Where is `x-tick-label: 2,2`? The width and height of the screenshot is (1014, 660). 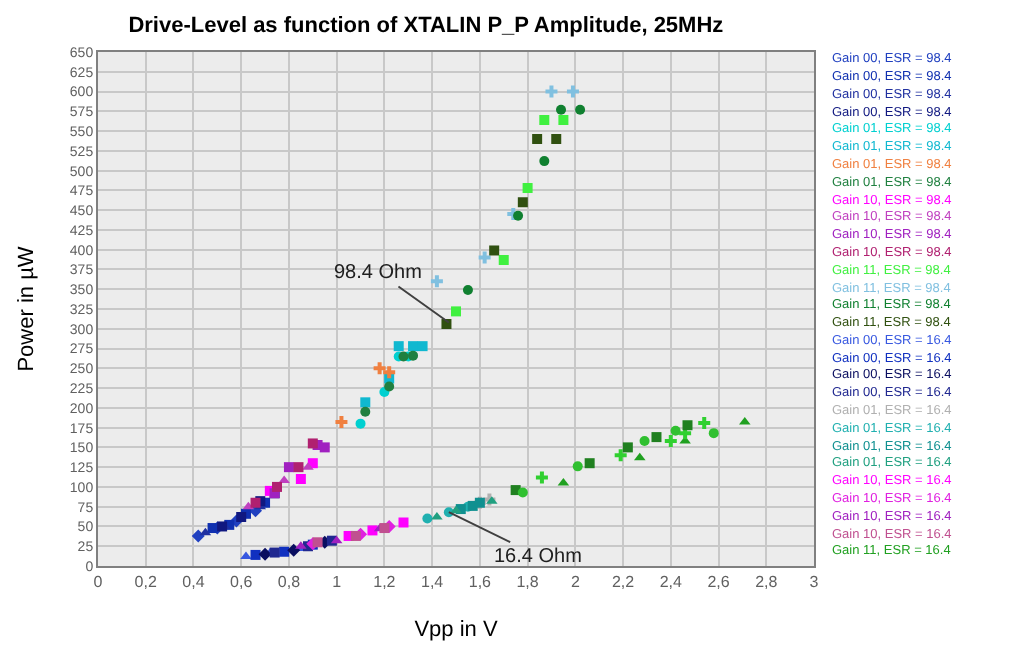
x-tick-label: 2,2 is located at coordinates (623, 582).